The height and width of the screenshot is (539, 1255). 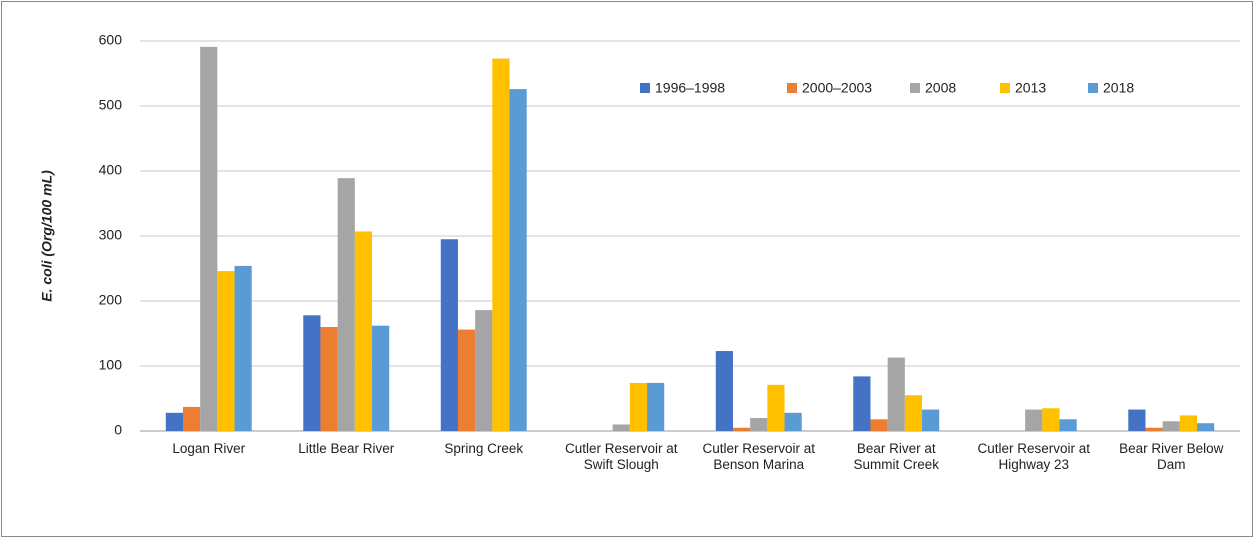 What do you see at coordinates (484, 448) in the screenshot?
I see `x-tick-label: Spring Creek` at bounding box center [484, 448].